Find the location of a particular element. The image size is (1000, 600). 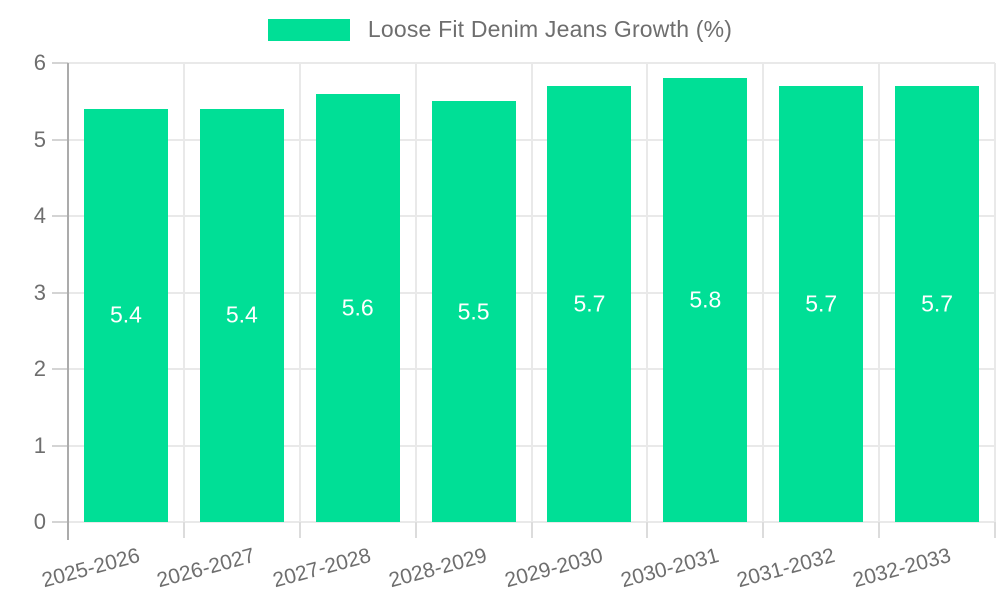

bar-value-label: 5.5 is located at coordinates (473, 311).